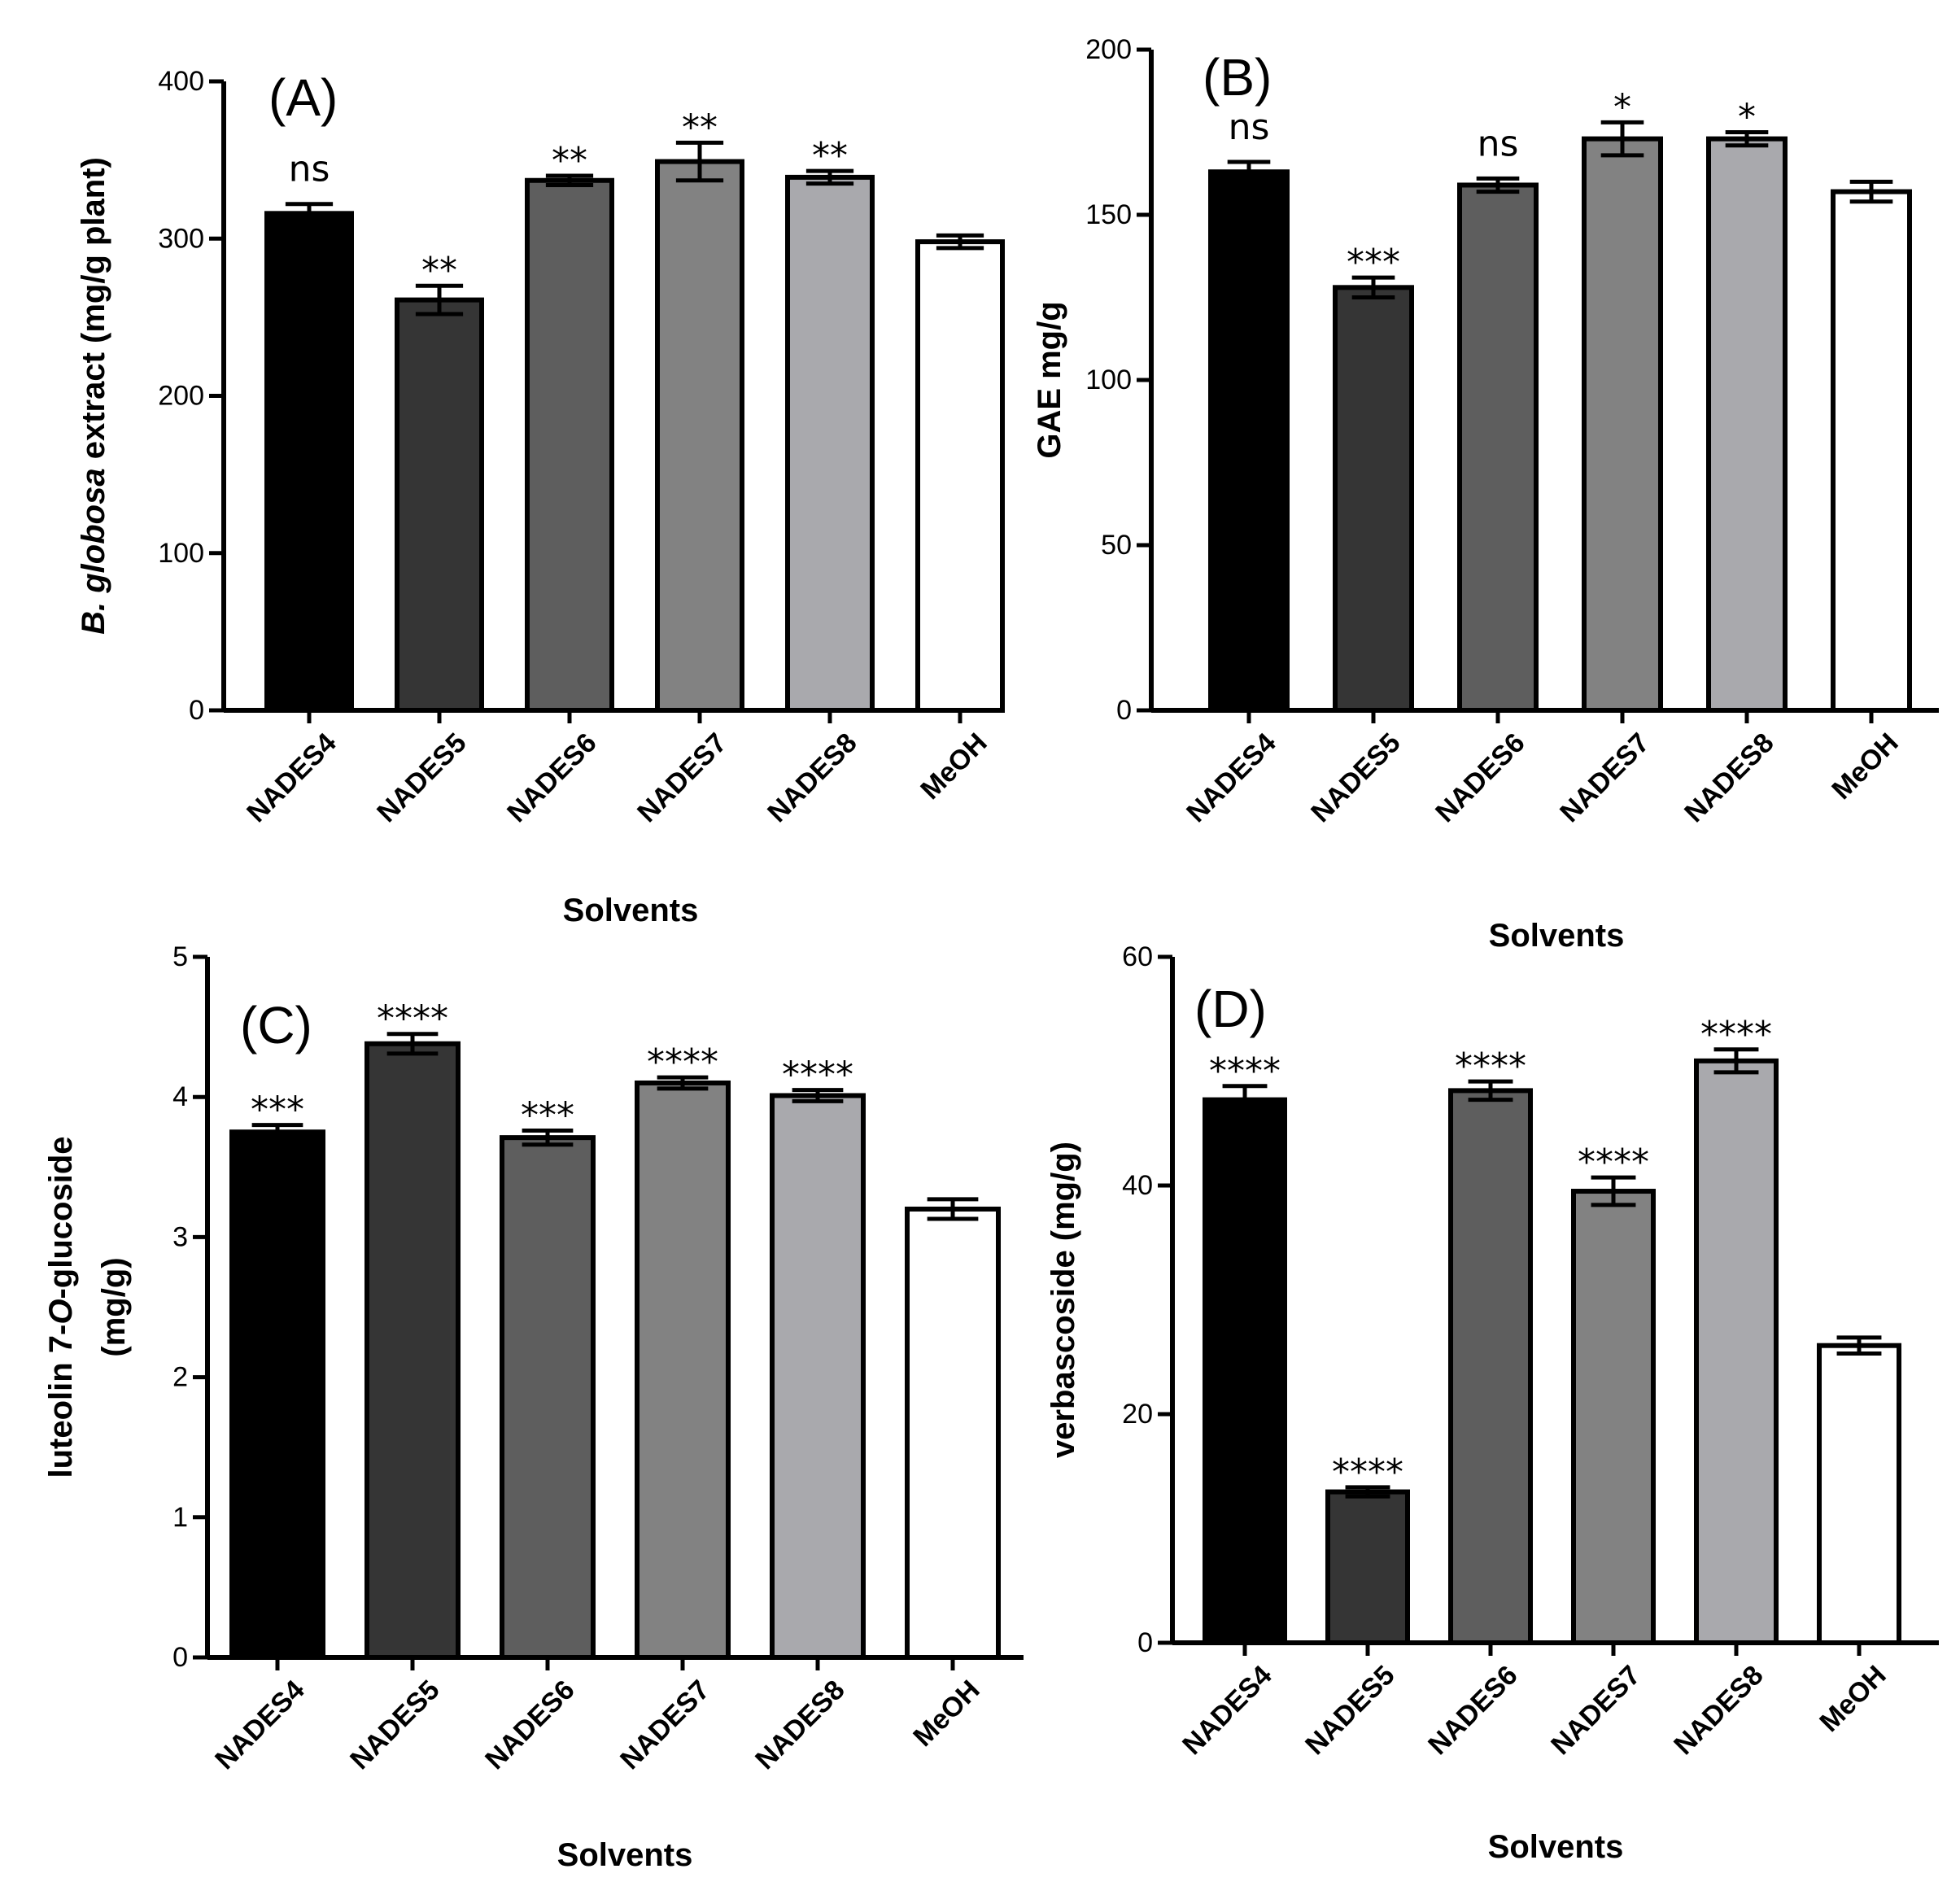 Image resolution: width=1960 pixels, height=1882 pixels. Describe the element at coordinates (1613, 1417) in the screenshot. I see `panel-d-bar-nades7` at that location.